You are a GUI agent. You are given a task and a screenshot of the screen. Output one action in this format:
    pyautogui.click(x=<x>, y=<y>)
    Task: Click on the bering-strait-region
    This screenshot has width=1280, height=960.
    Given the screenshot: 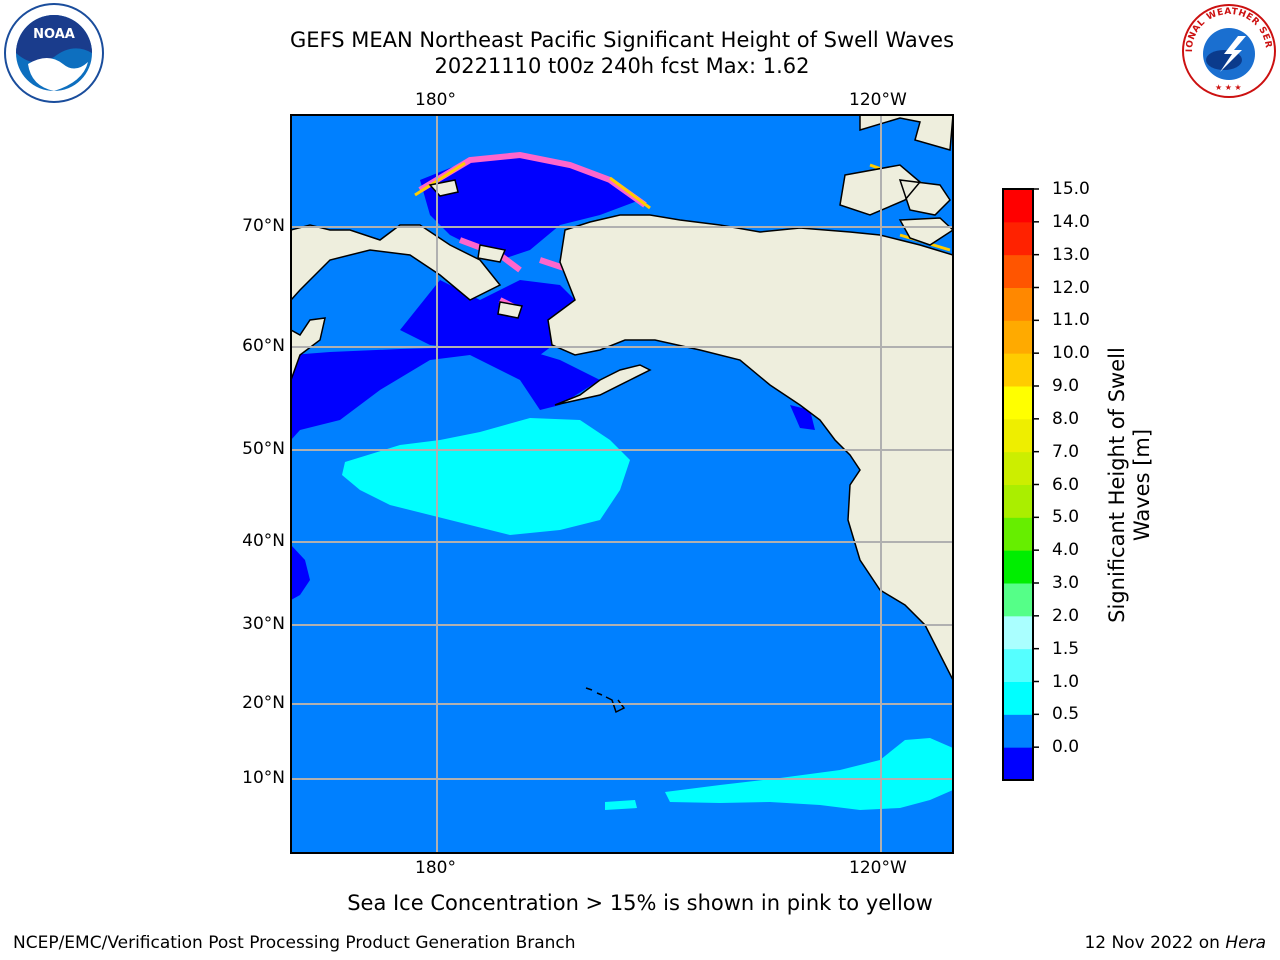 What is the action you would take?
    pyautogui.click(x=487, y=317)
    